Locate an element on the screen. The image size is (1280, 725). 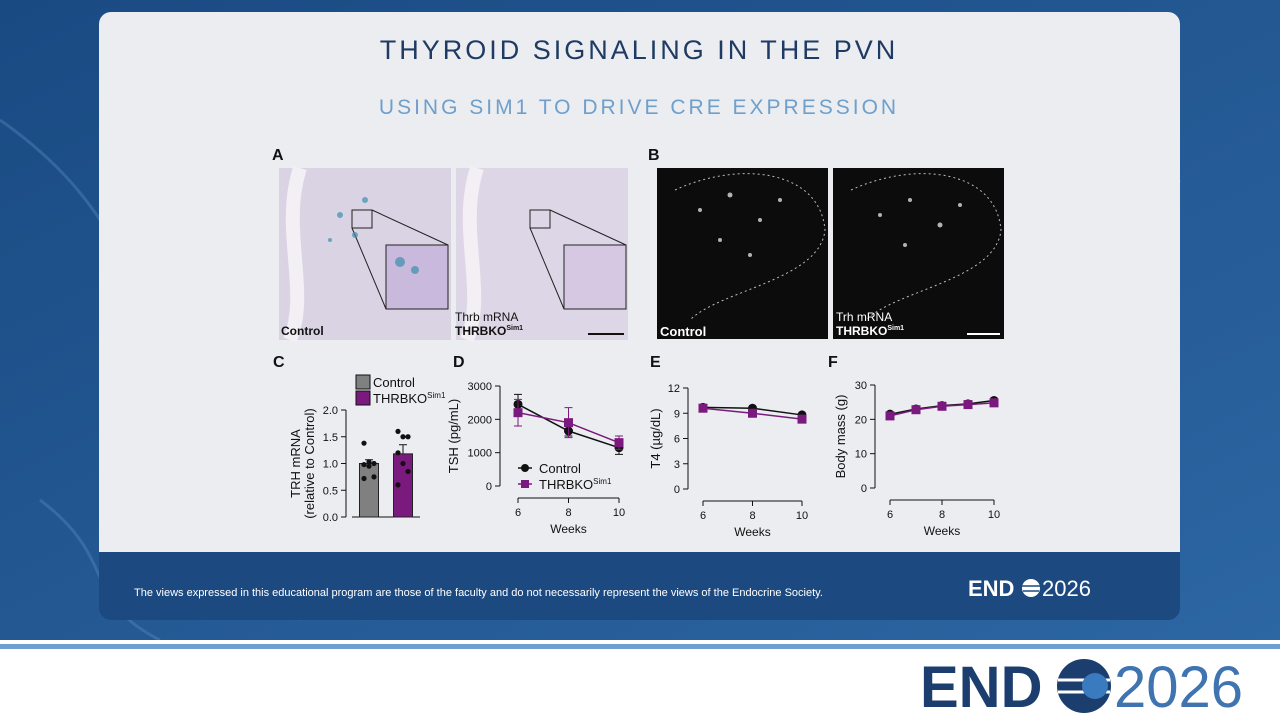
tissue-edge is located at coordinates (295, 254).